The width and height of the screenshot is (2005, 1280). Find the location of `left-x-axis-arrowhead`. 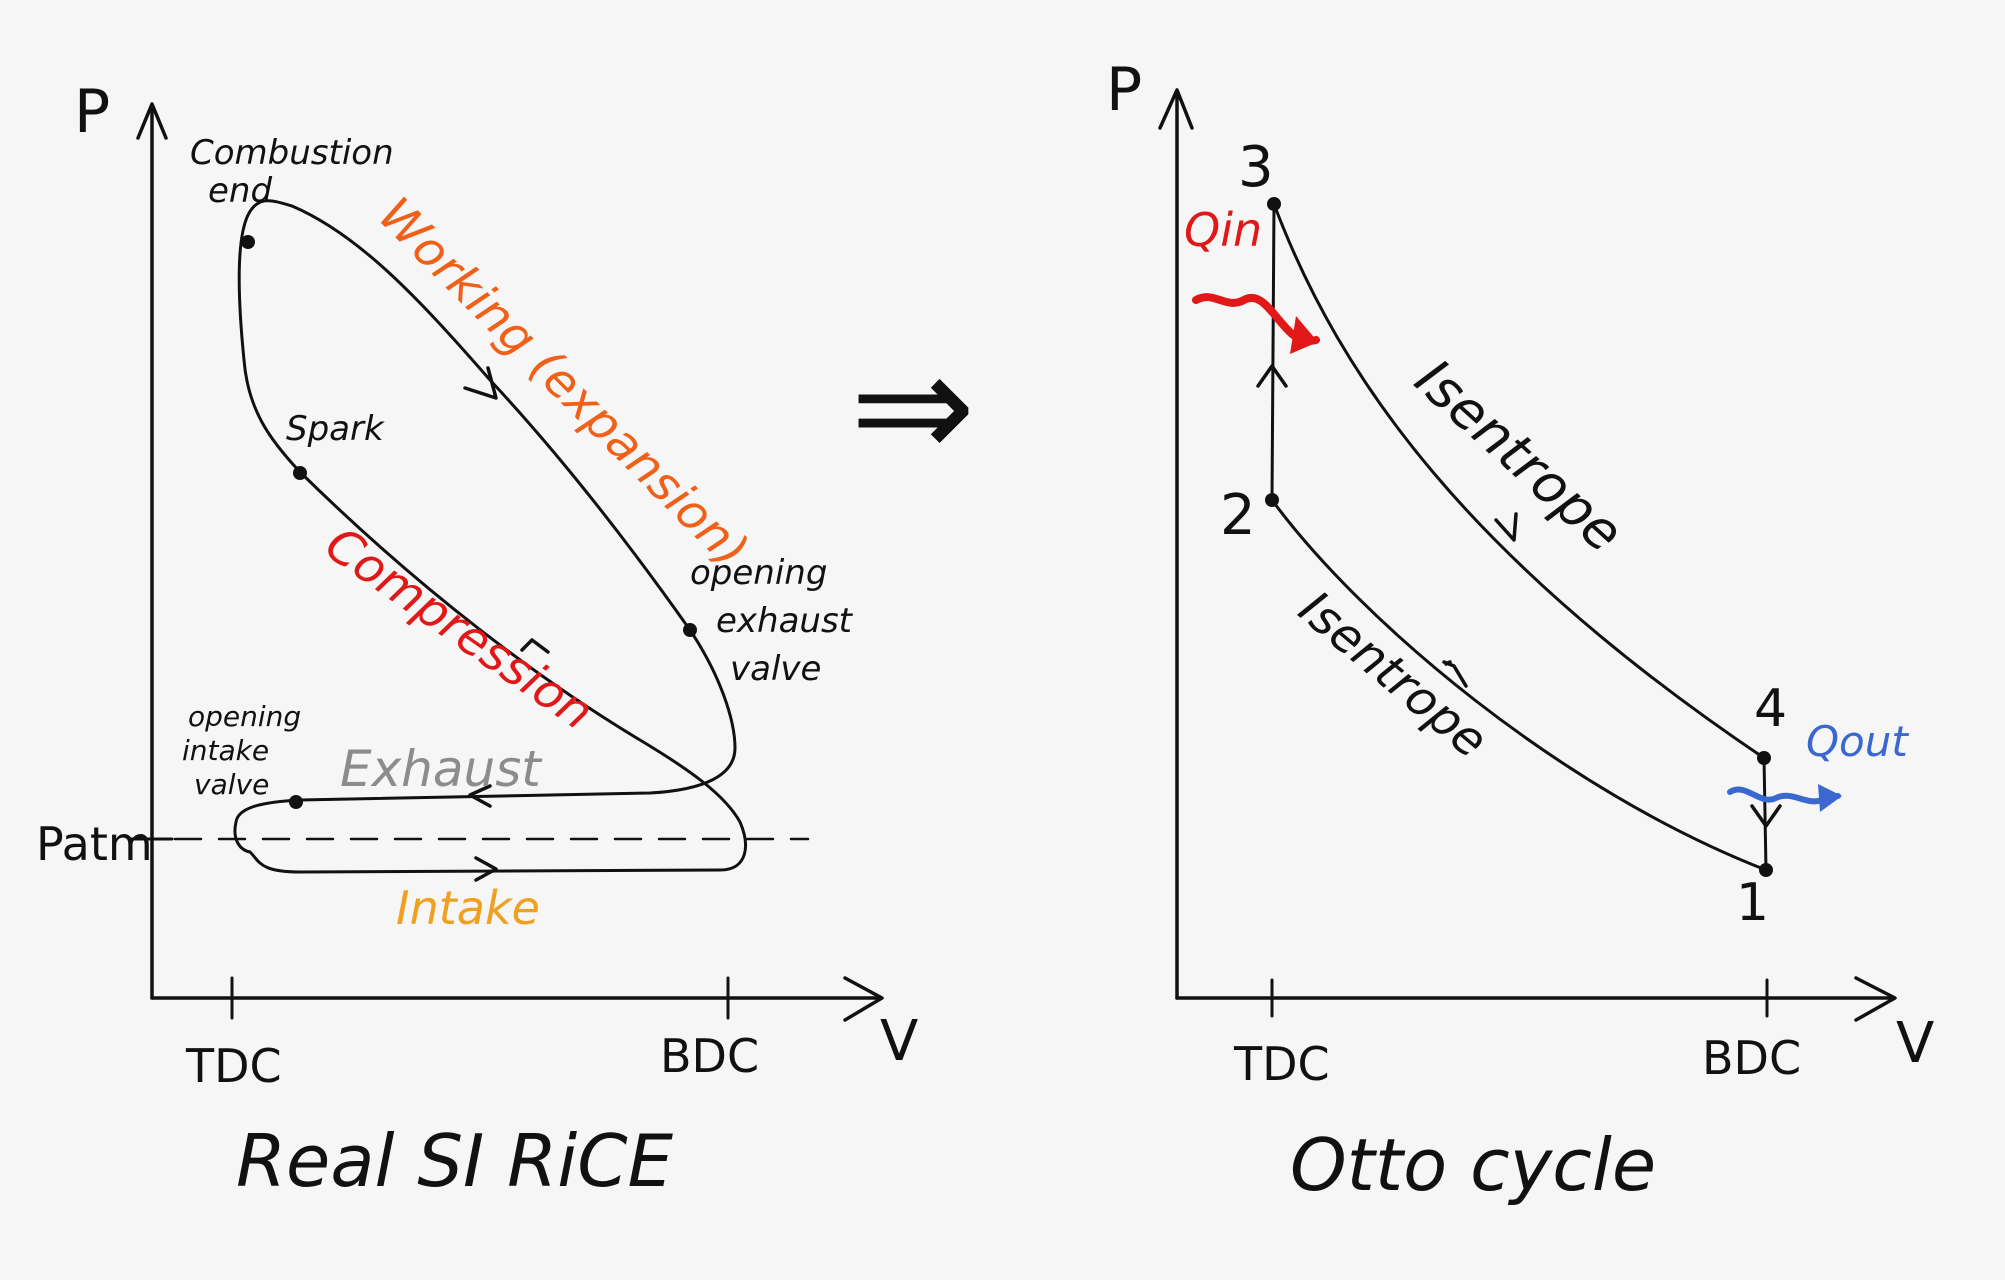

left-x-axis-arrowhead is located at coordinates (863, 999).